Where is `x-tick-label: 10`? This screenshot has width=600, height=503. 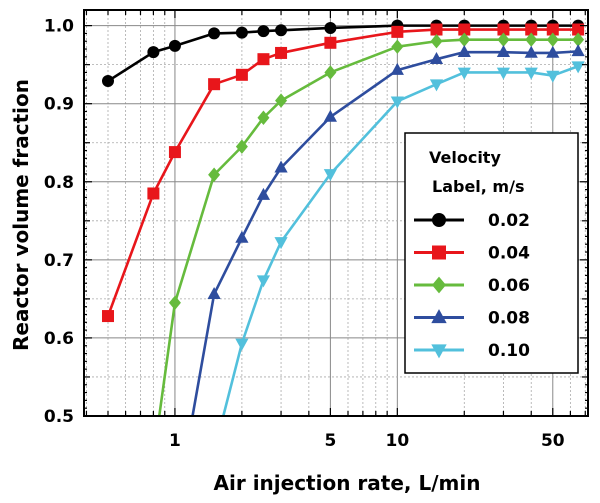 x-tick-label: 10 is located at coordinates (398, 441).